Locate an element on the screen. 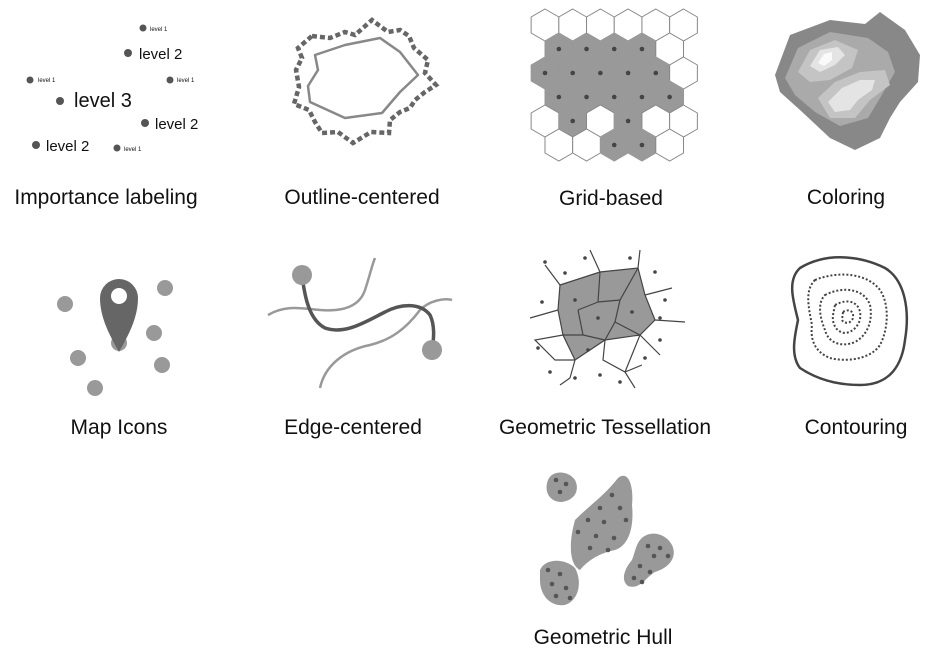  map-pin-hole is located at coordinates (119, 296).